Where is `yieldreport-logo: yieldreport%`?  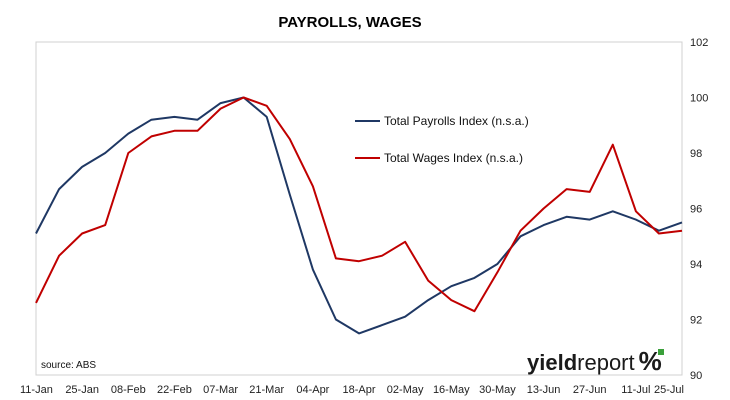 yieldreport-logo: yieldreport% is located at coordinates (595, 361).